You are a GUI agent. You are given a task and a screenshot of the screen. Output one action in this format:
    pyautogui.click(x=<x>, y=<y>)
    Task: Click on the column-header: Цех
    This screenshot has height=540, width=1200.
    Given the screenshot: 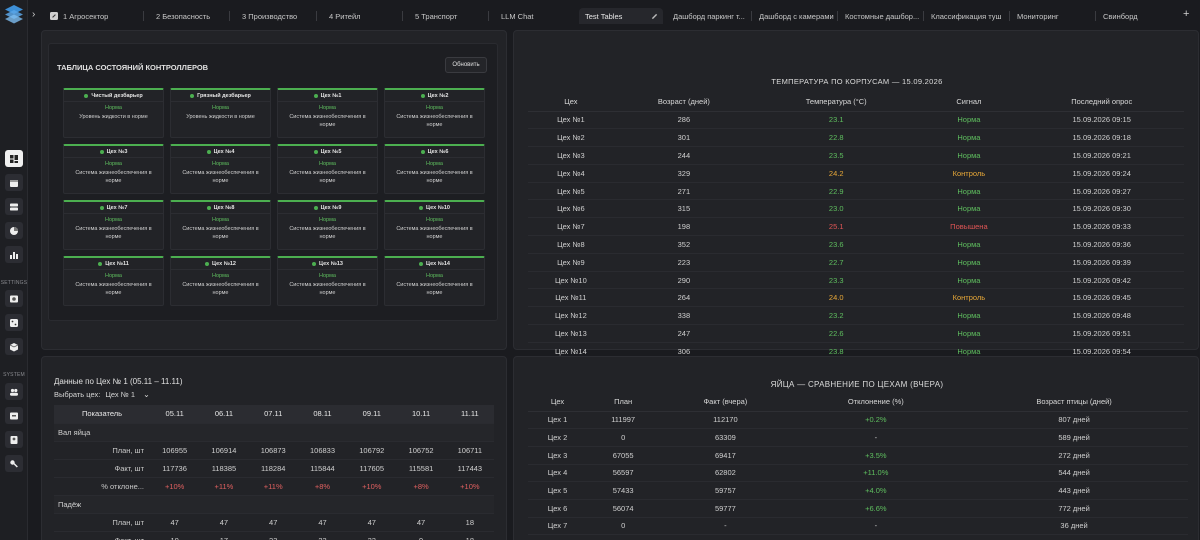 What is the action you would take?
    pyautogui.click(x=571, y=102)
    